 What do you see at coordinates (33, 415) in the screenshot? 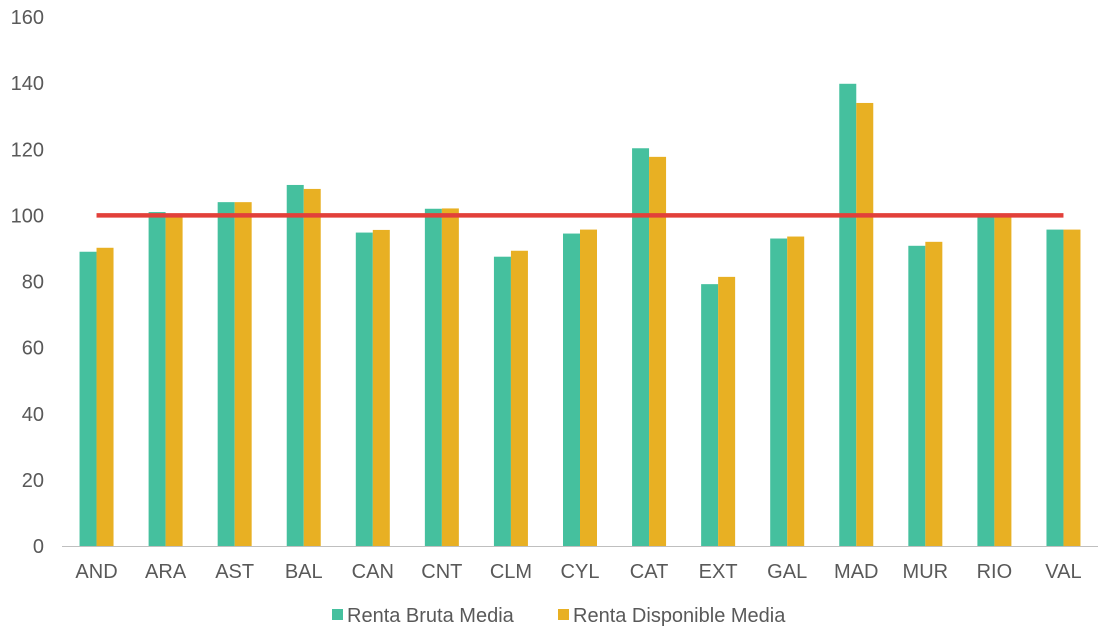
I see `y-tick-label: 40` at bounding box center [33, 415].